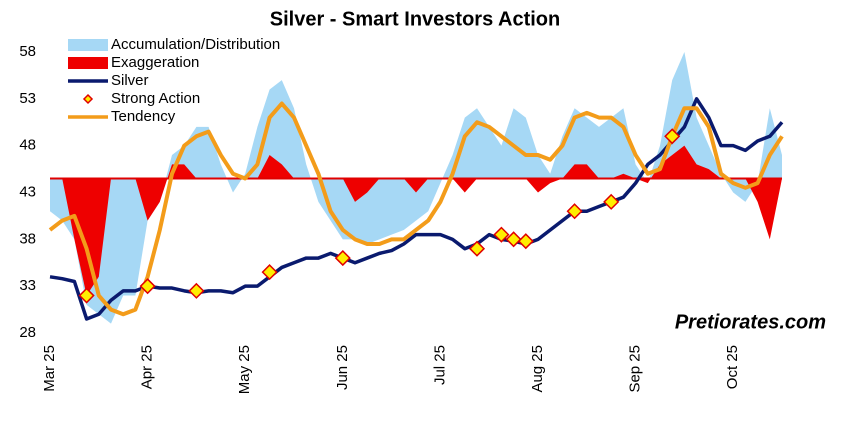 The image size is (847, 423). I want to click on x-tick-label: Sep 25, so click(635, 369).